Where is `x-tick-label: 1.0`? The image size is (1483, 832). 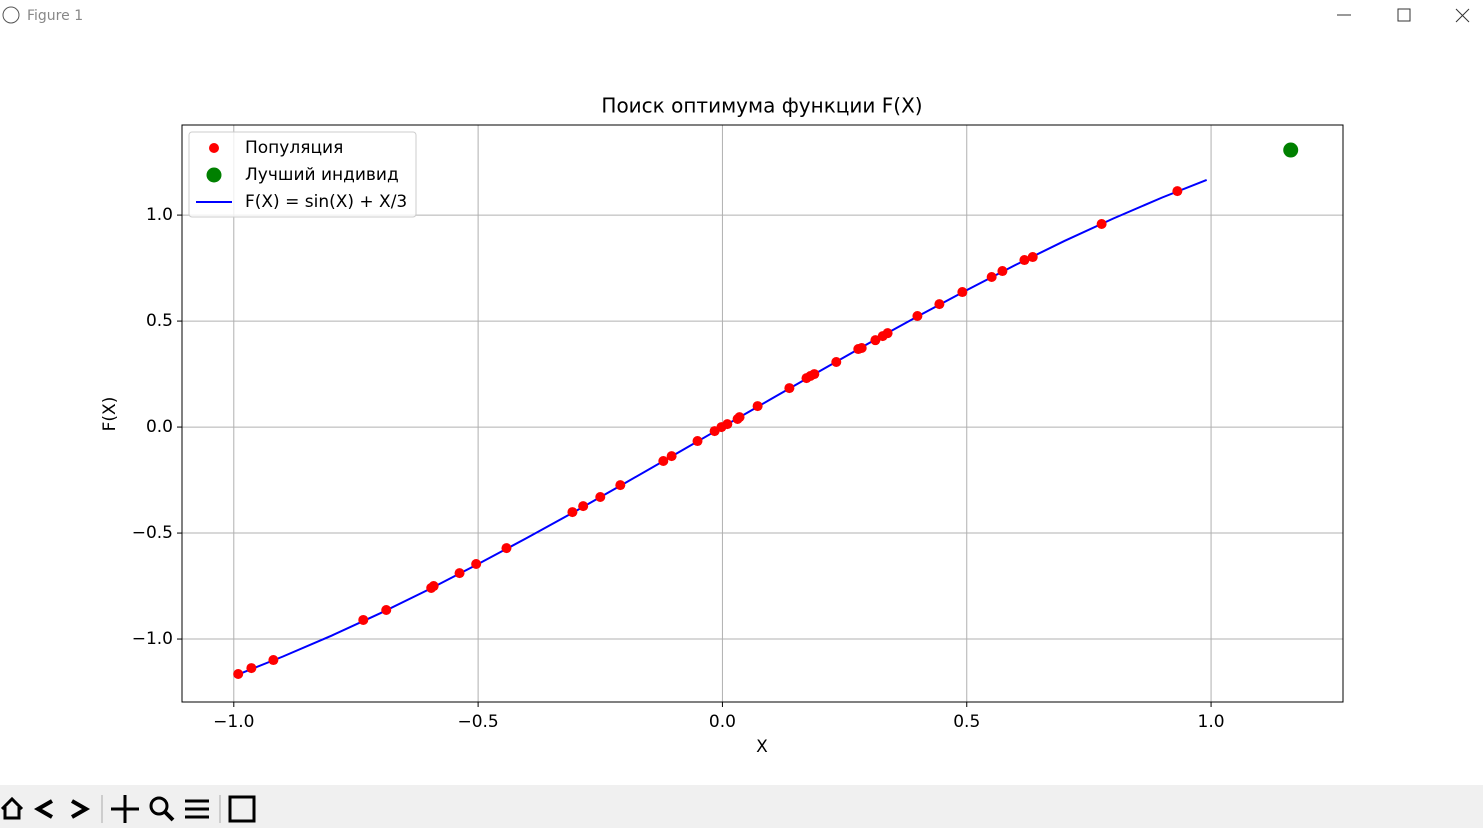 x-tick-label: 1.0 is located at coordinates (1211, 722).